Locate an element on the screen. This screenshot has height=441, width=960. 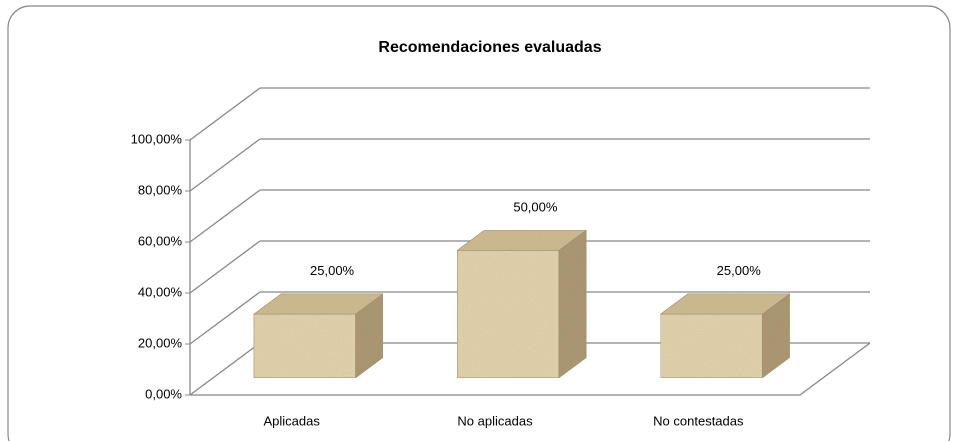
x-tick-label: No aplicadas is located at coordinates (495, 420).